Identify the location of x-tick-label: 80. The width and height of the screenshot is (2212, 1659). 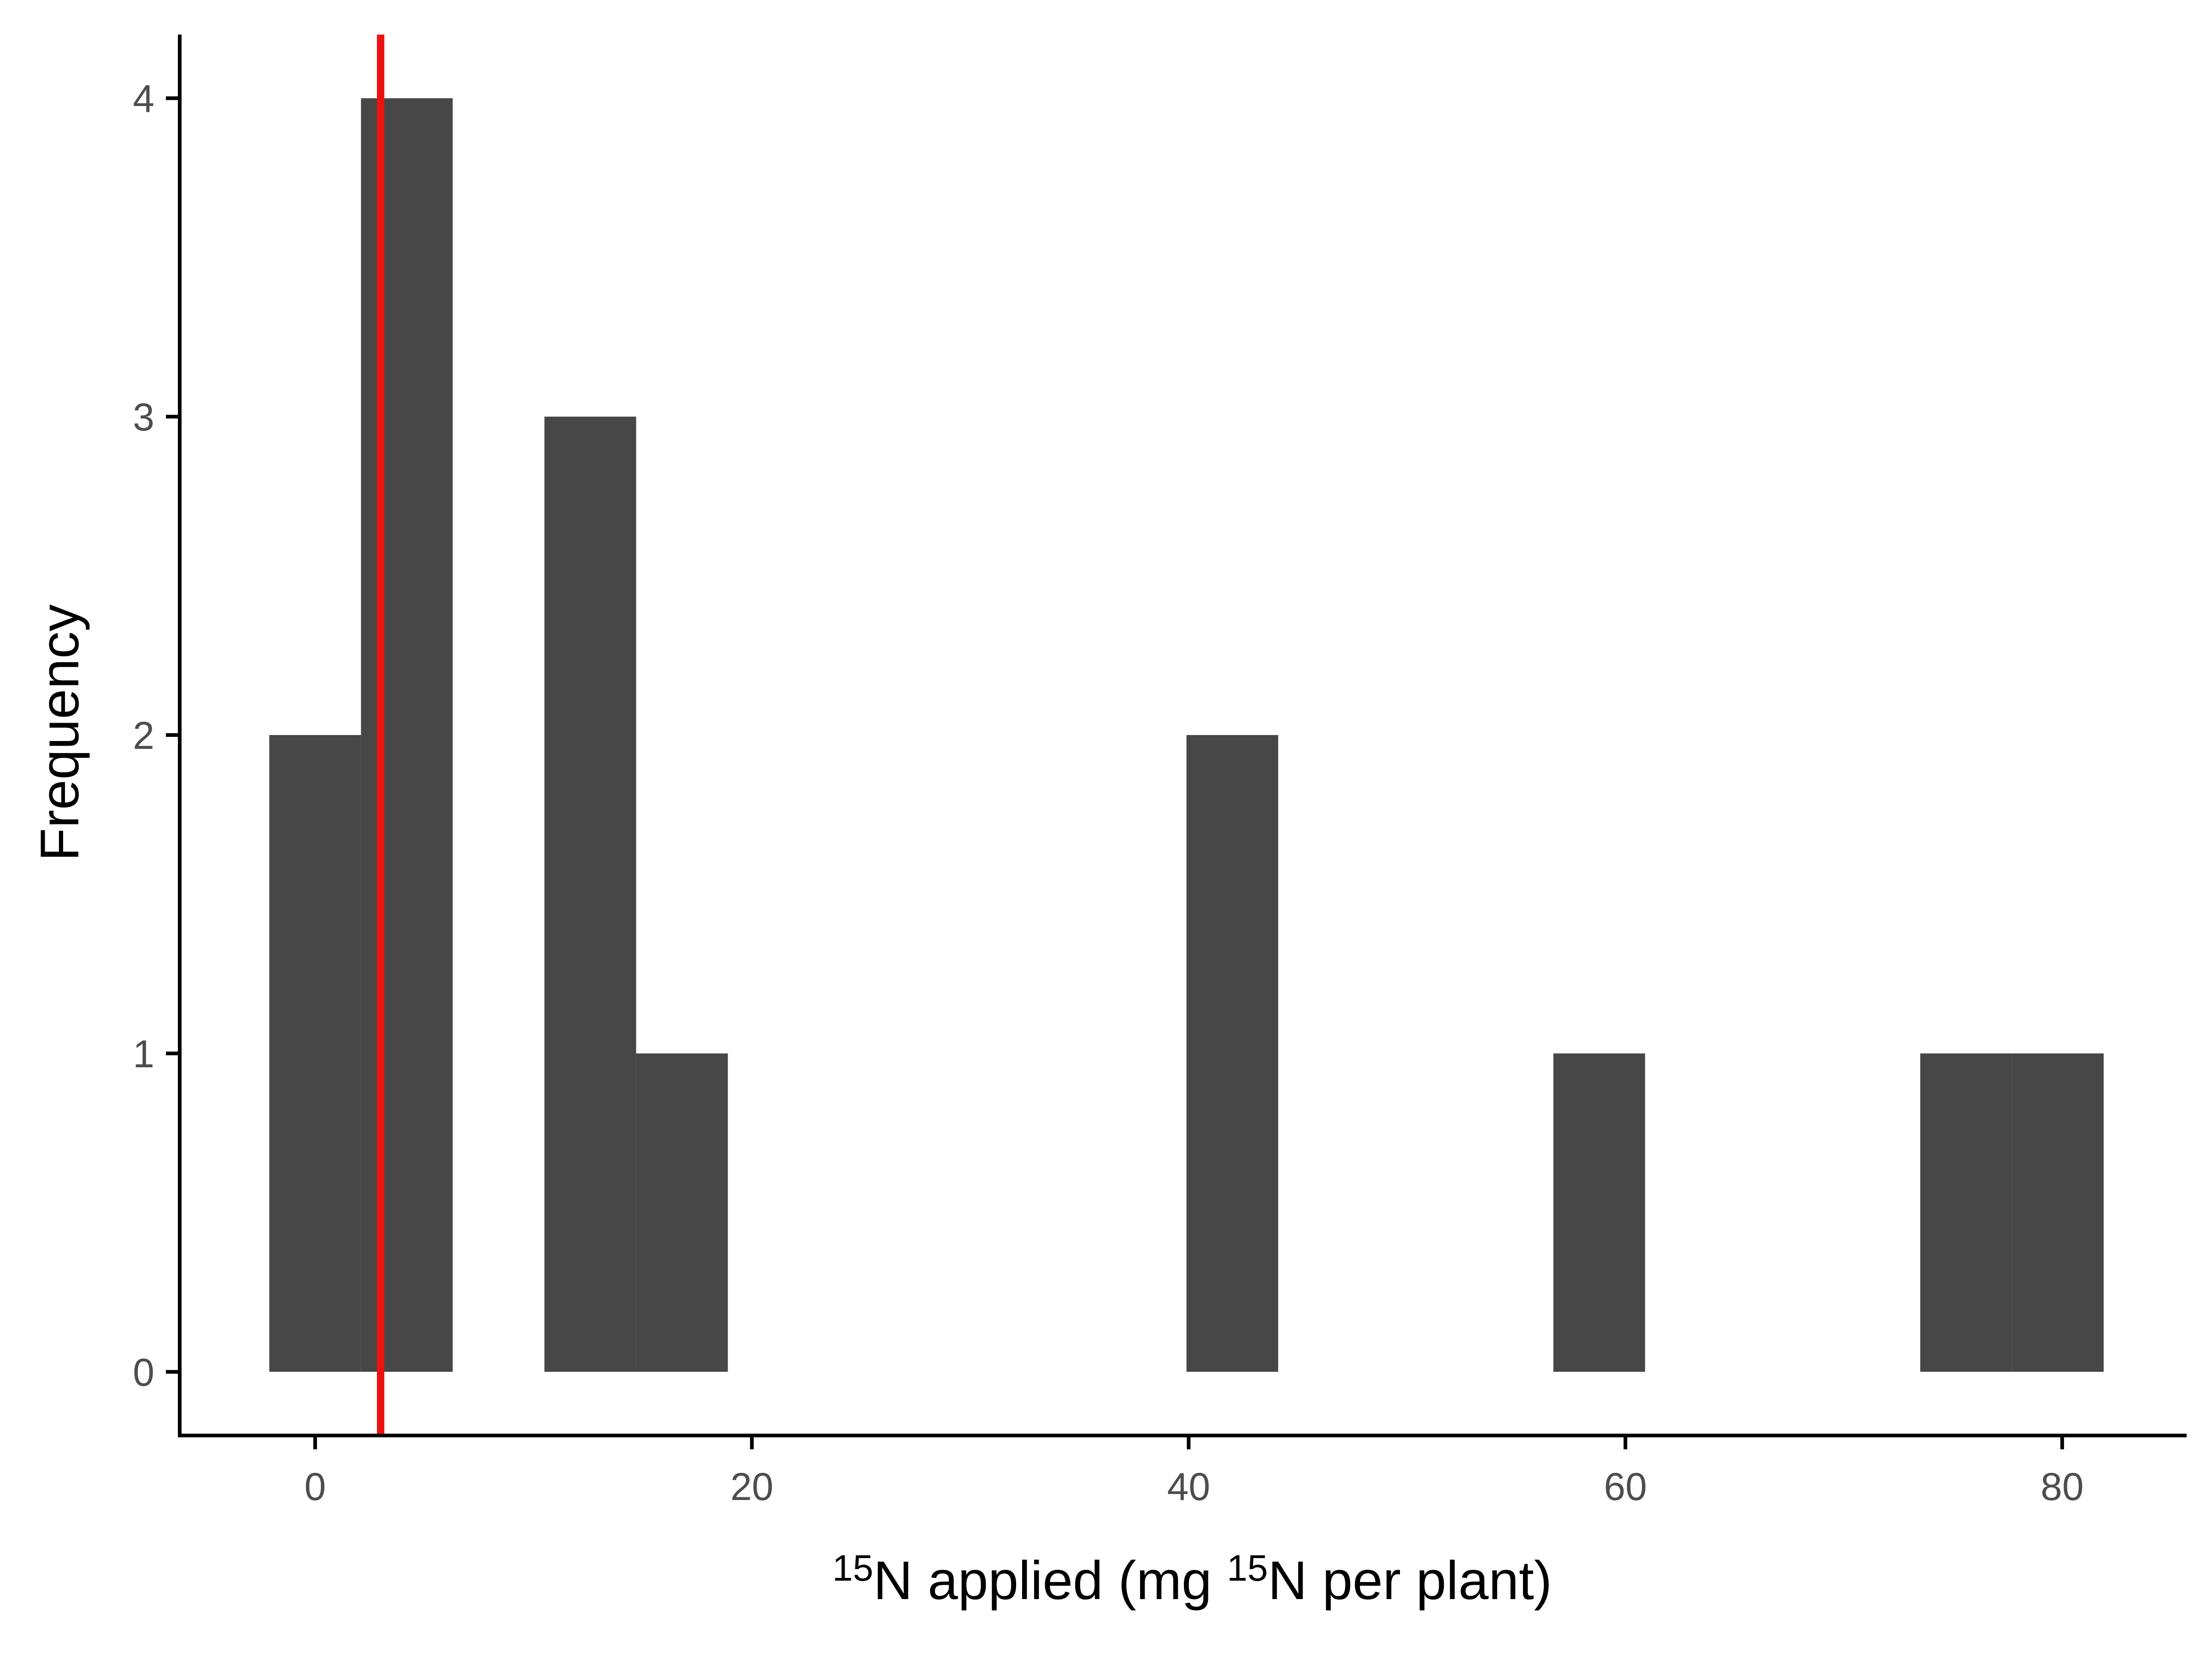
(2062, 1486).